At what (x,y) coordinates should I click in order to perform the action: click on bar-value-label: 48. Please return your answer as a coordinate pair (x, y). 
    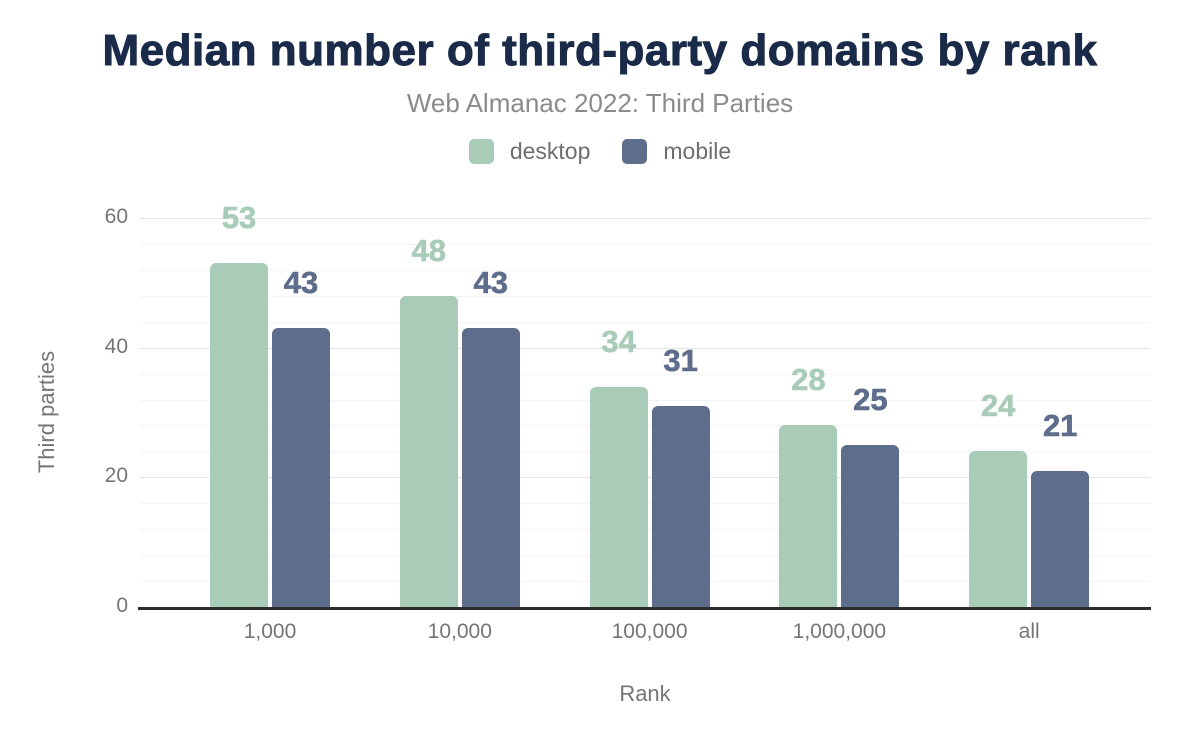
    Looking at the image, I should click on (429, 250).